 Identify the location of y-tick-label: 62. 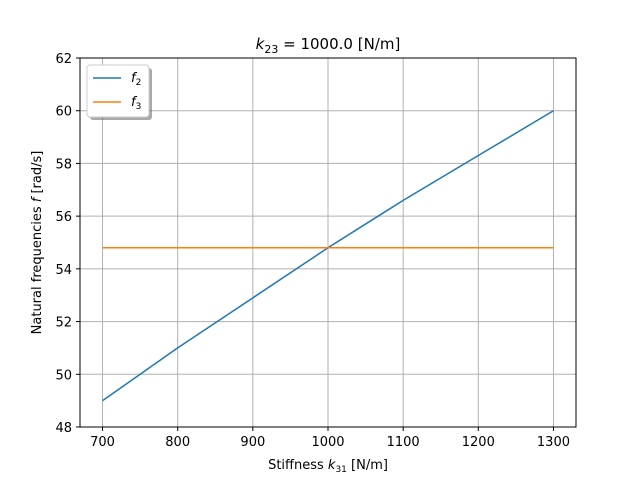
(63, 59).